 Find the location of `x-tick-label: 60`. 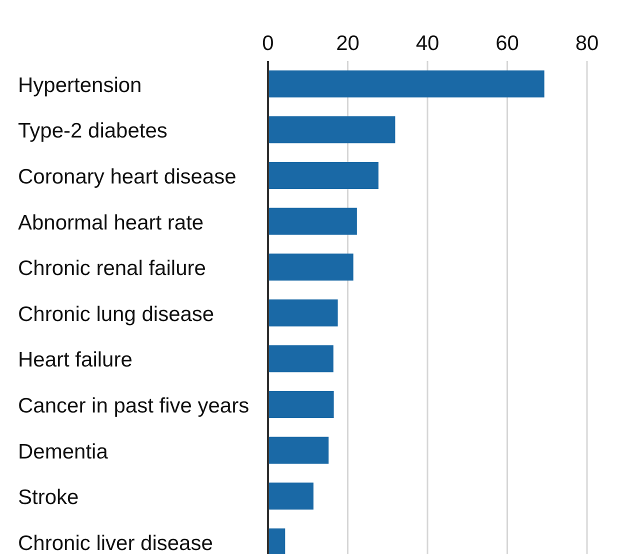

x-tick-label: 60 is located at coordinates (507, 43).